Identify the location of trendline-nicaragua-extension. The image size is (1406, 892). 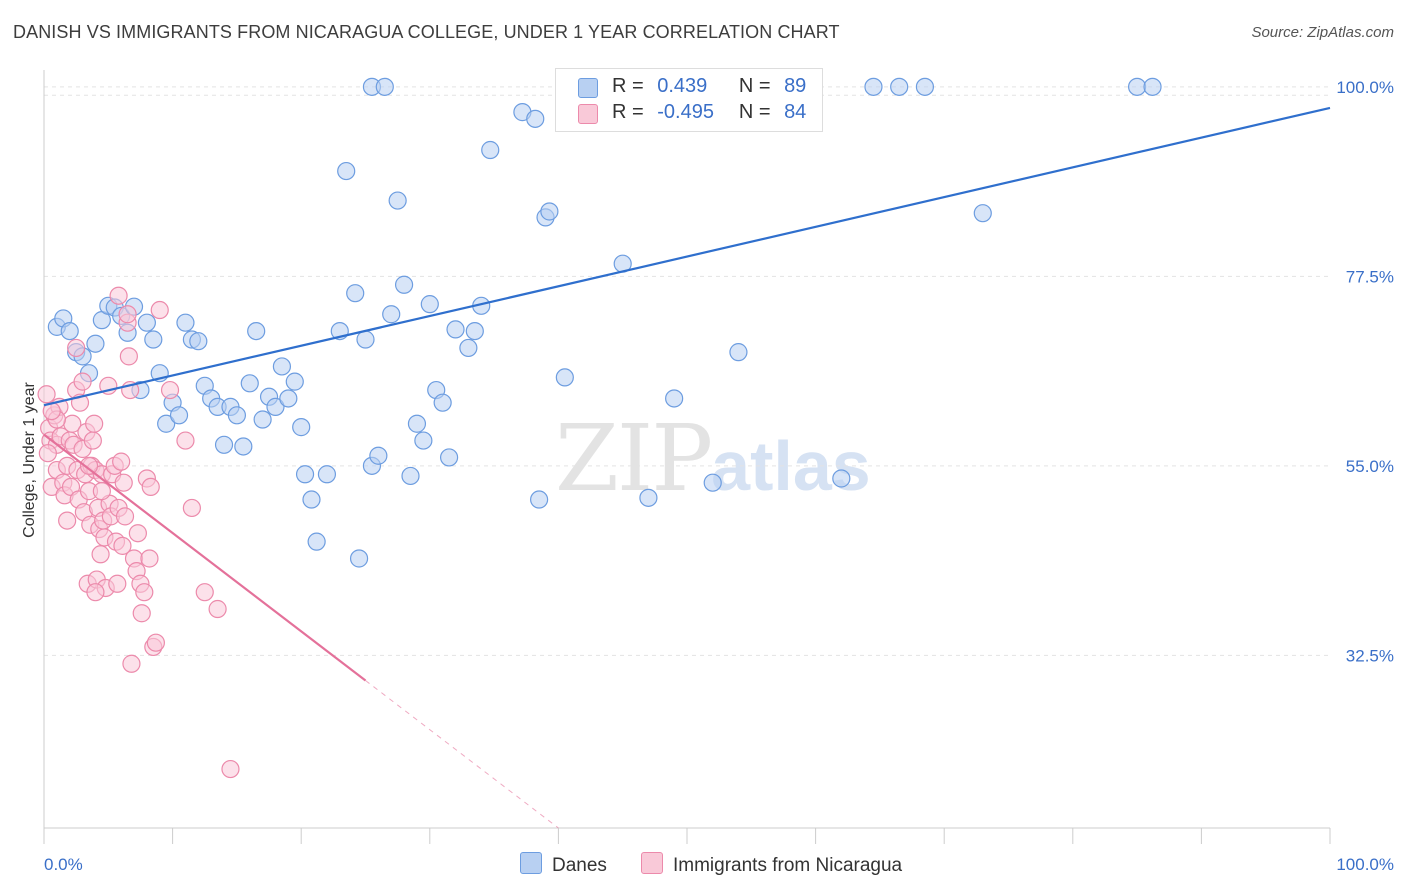
(462, 754).